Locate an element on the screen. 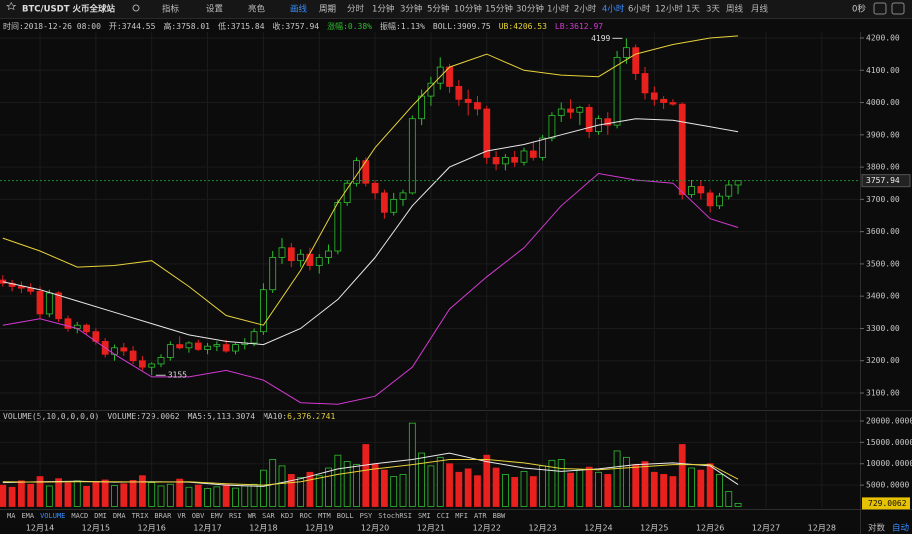 Image resolution: width=912 pixels, height=534 pixels. indicator-tab: ATR is located at coordinates (480, 516).